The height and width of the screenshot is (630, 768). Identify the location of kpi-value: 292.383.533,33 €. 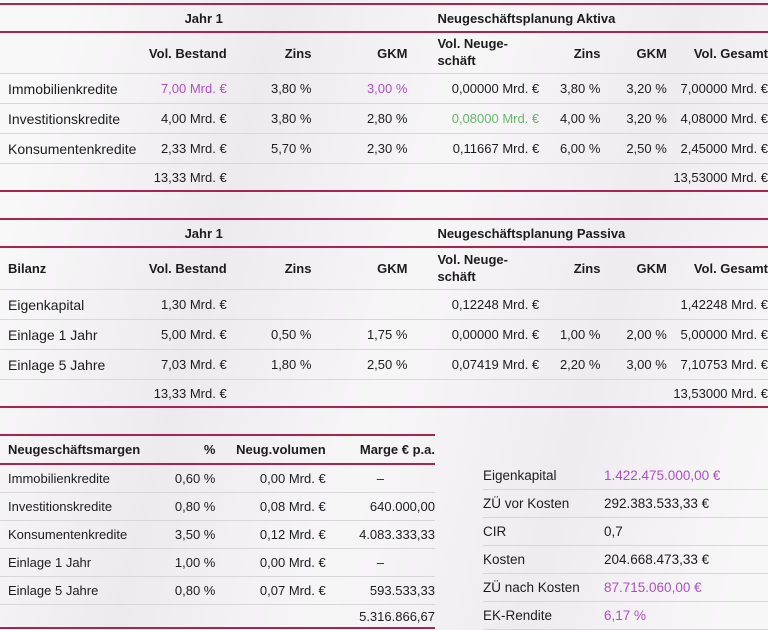
(657, 503).